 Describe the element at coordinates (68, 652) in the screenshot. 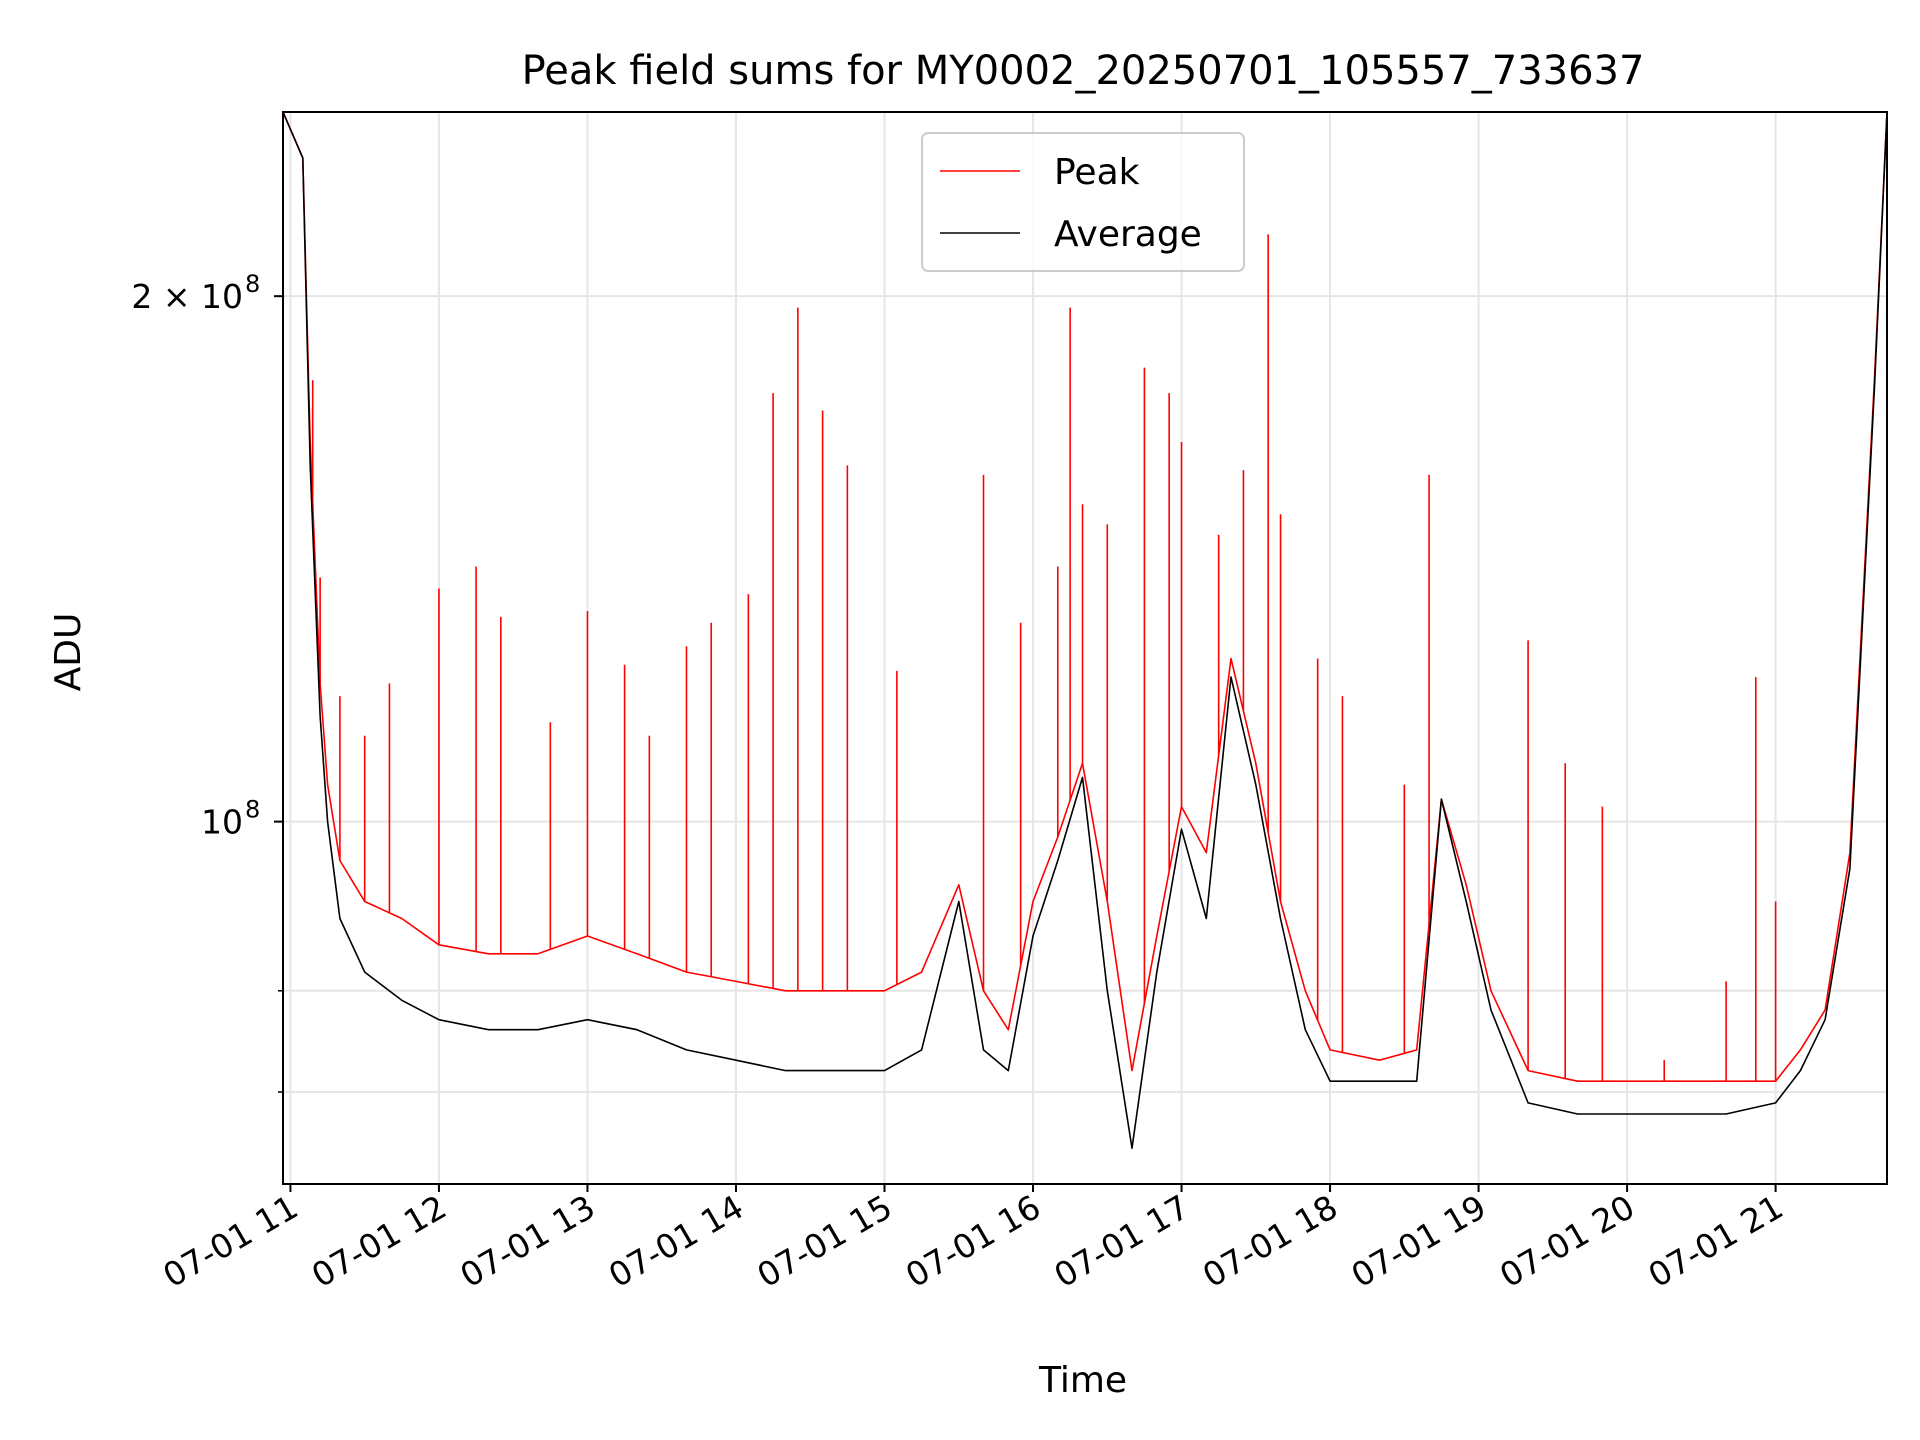

I see `y-axis-label: ADU` at that location.